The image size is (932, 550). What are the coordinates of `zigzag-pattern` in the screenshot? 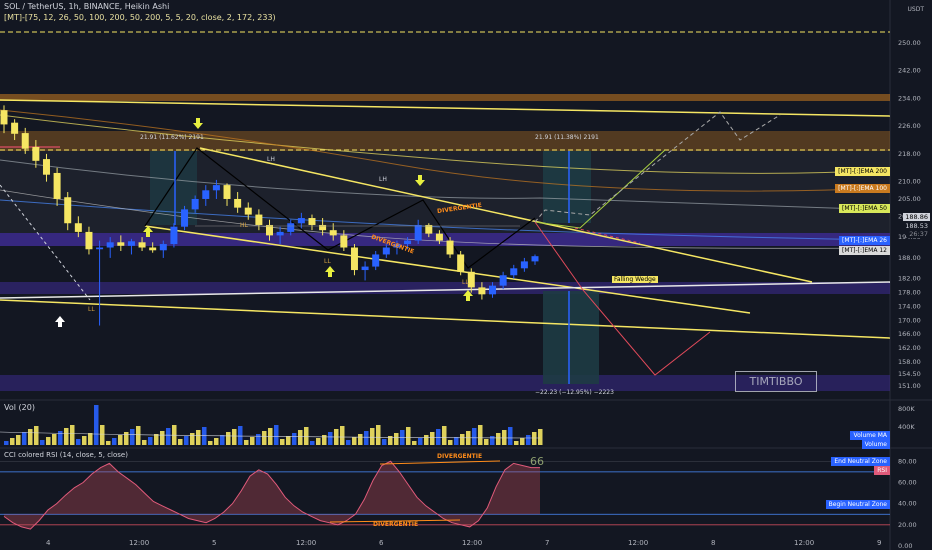 It's located at (340, 208).